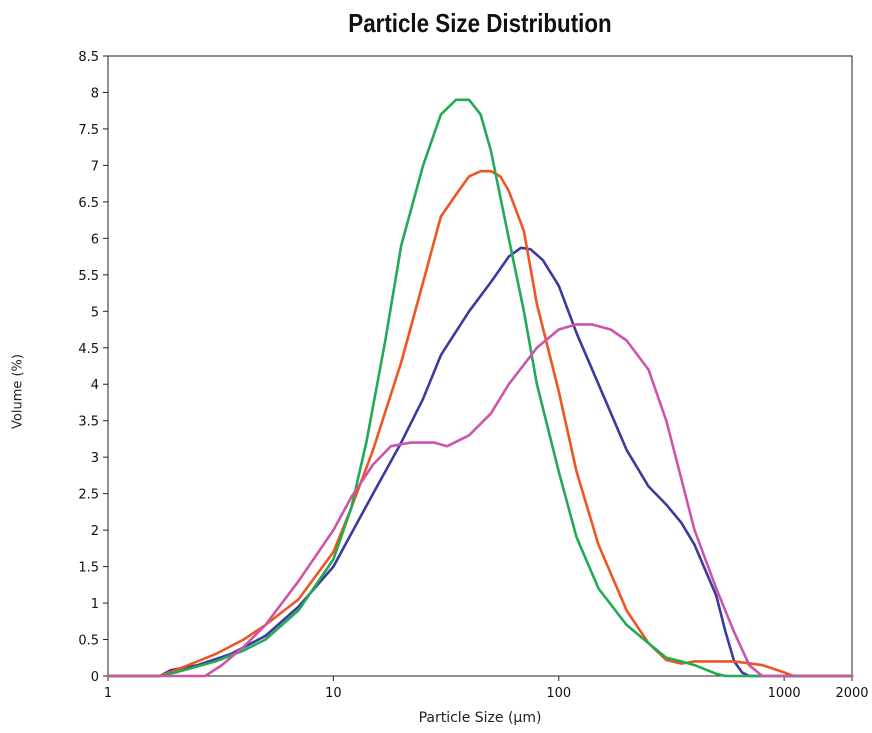  Describe the element at coordinates (88, 203) in the screenshot. I see `y-tick-label: 6.5` at that location.